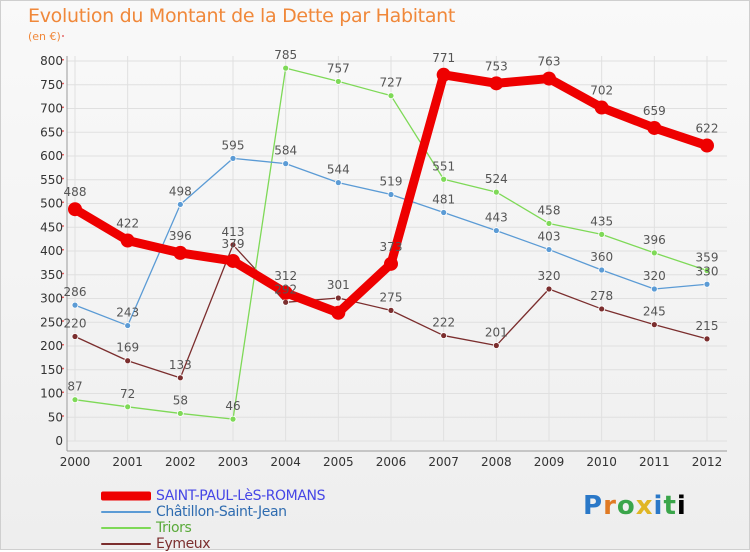  I want to click on y-tick-label: 150, so click(51, 370).